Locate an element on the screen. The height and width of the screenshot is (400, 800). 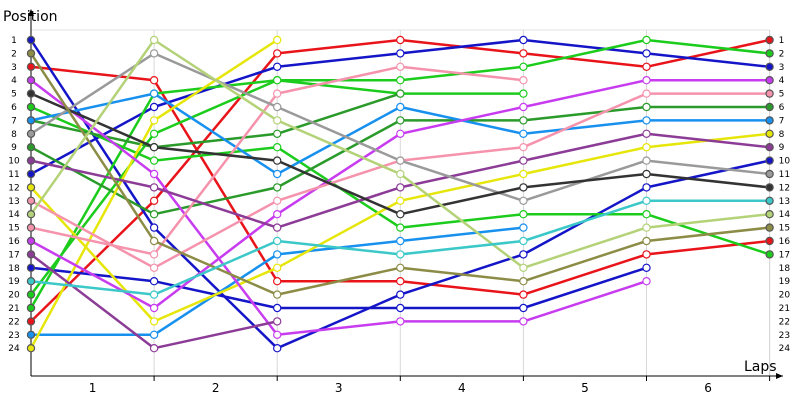
x-axis-title: Laps is located at coordinates (760, 367).